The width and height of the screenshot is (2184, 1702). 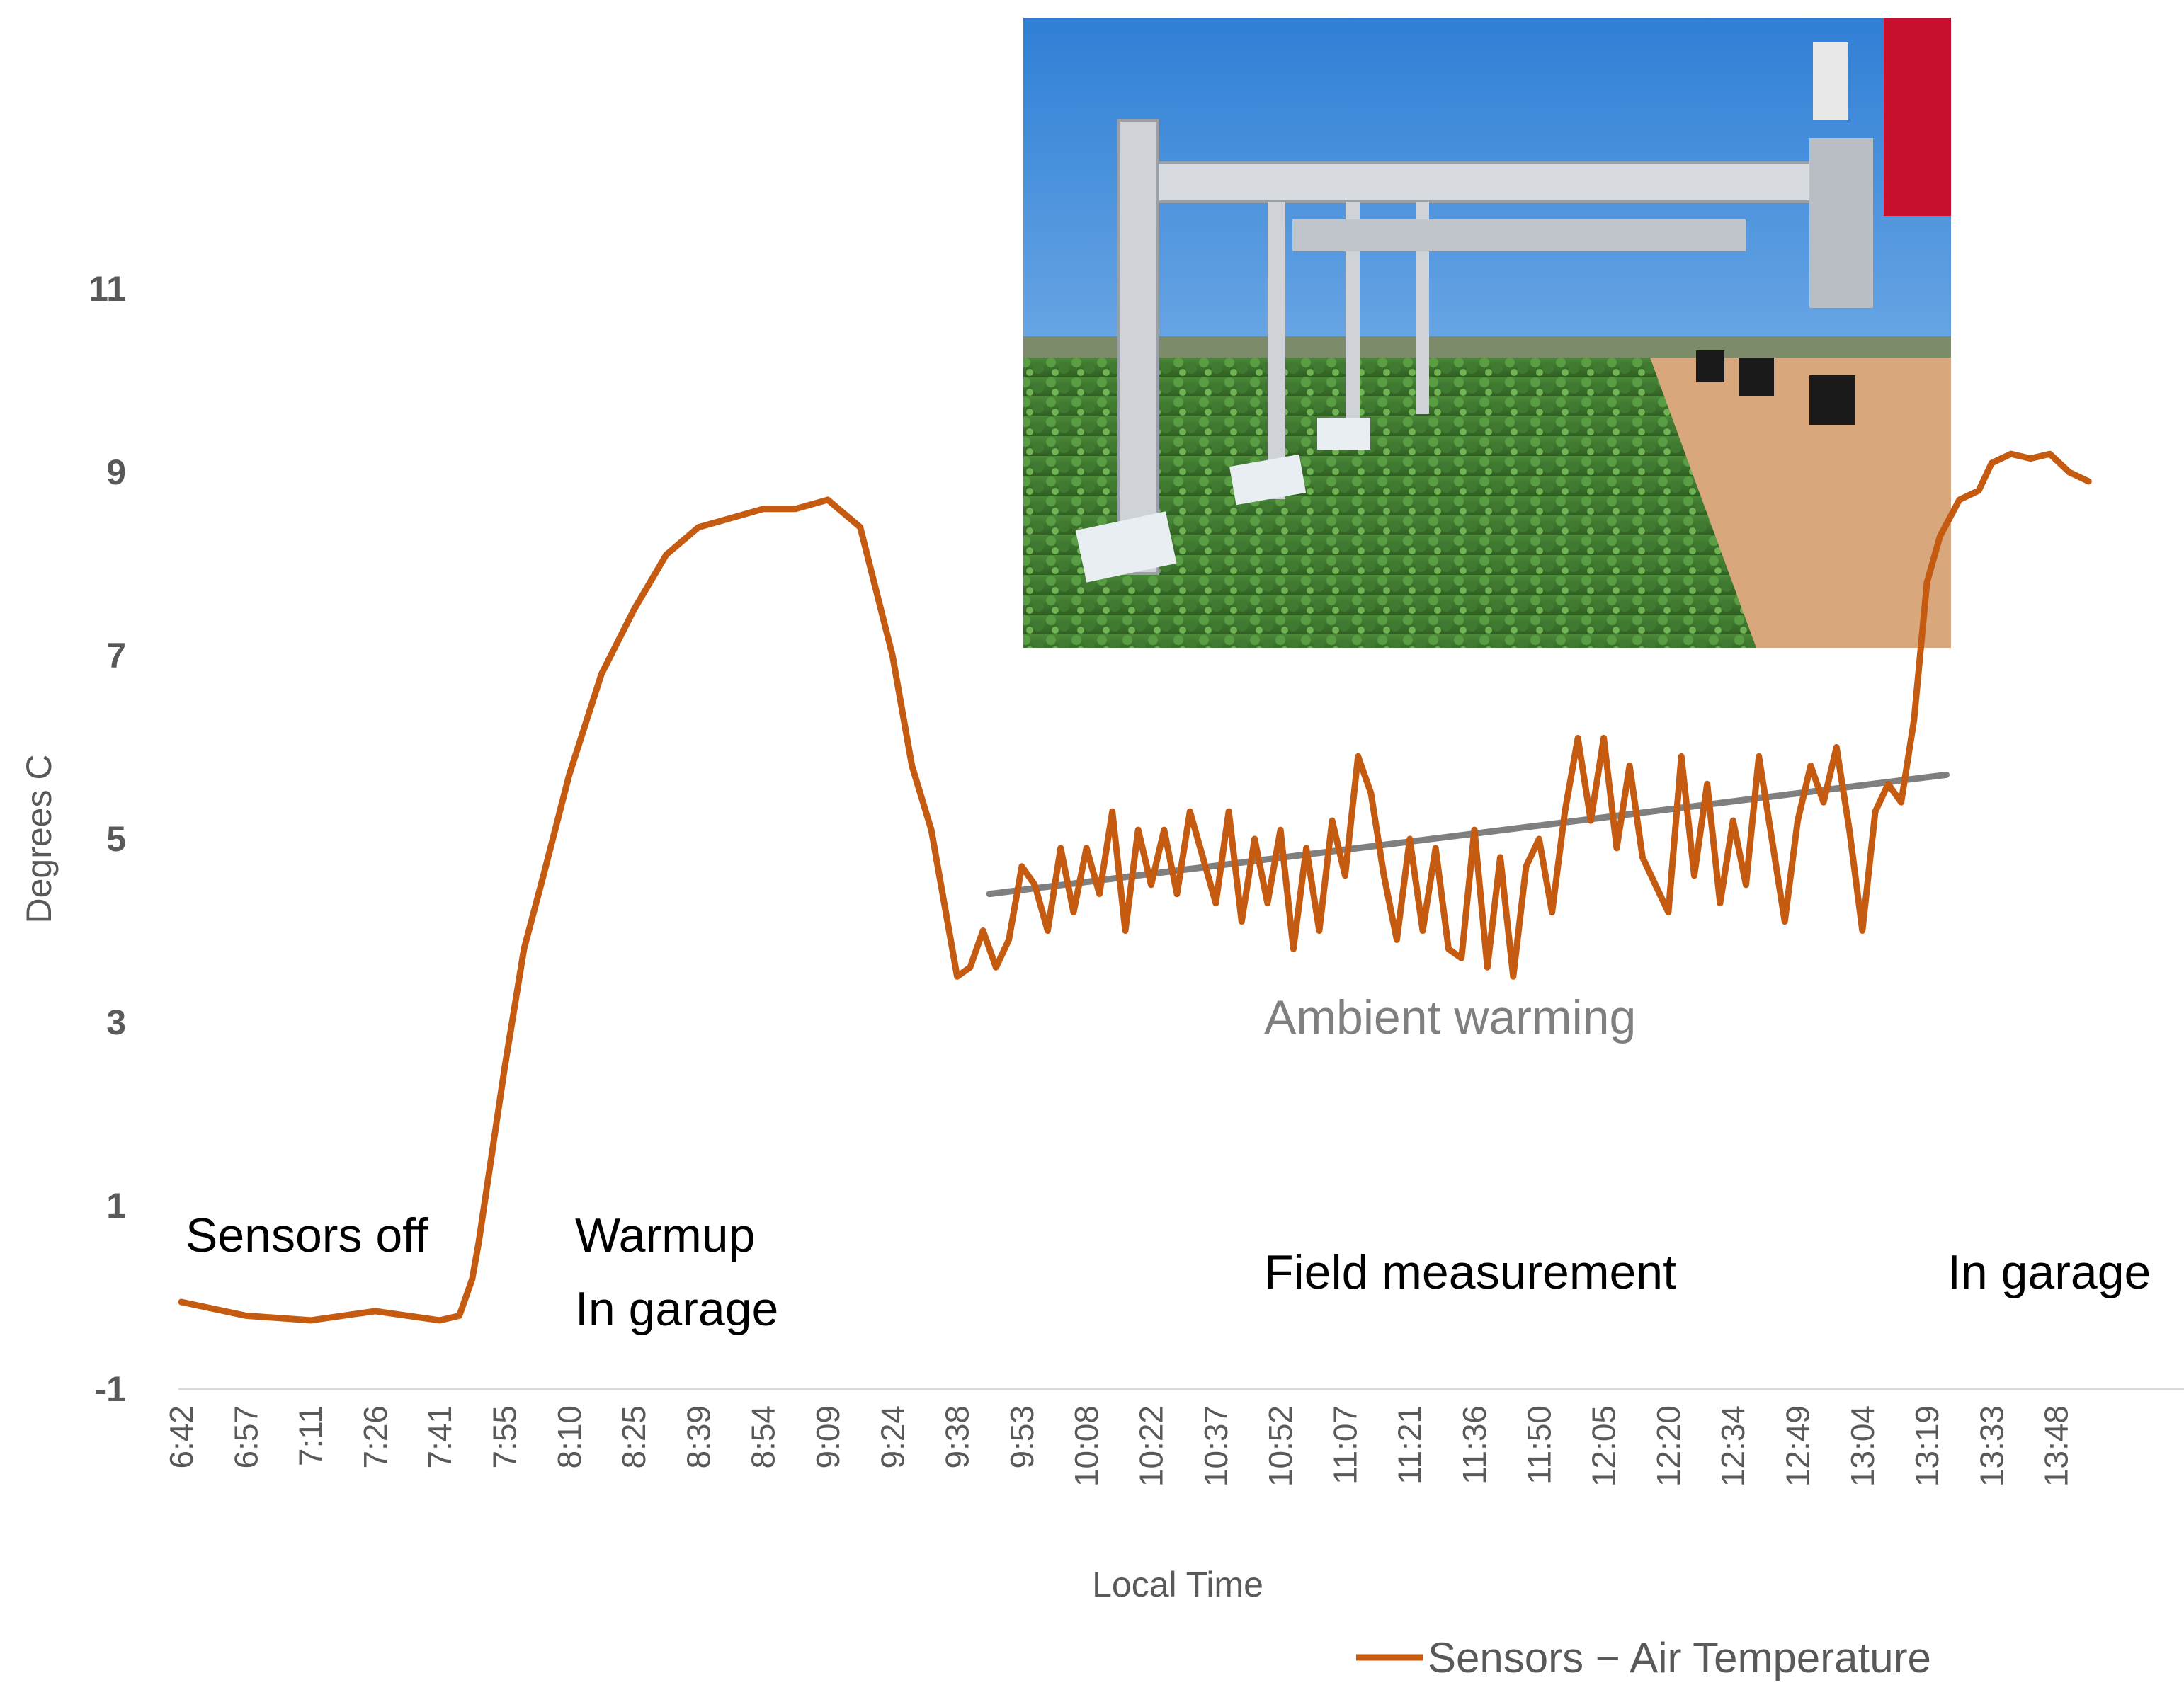 I want to click on x-tick-label: 7:55, so click(x=505, y=1437).